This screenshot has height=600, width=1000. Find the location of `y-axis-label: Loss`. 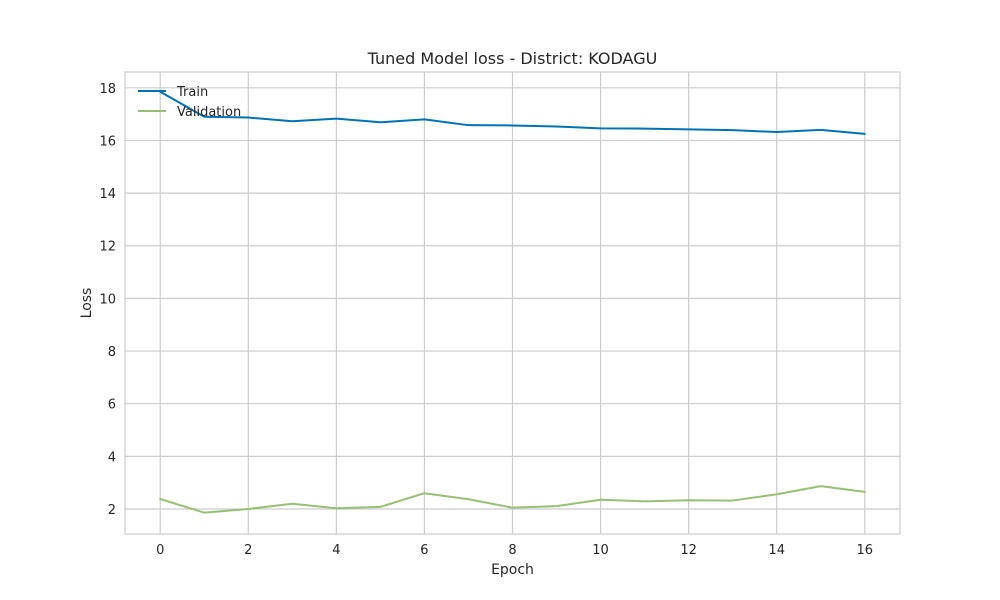

y-axis-label: Loss is located at coordinates (87, 303).